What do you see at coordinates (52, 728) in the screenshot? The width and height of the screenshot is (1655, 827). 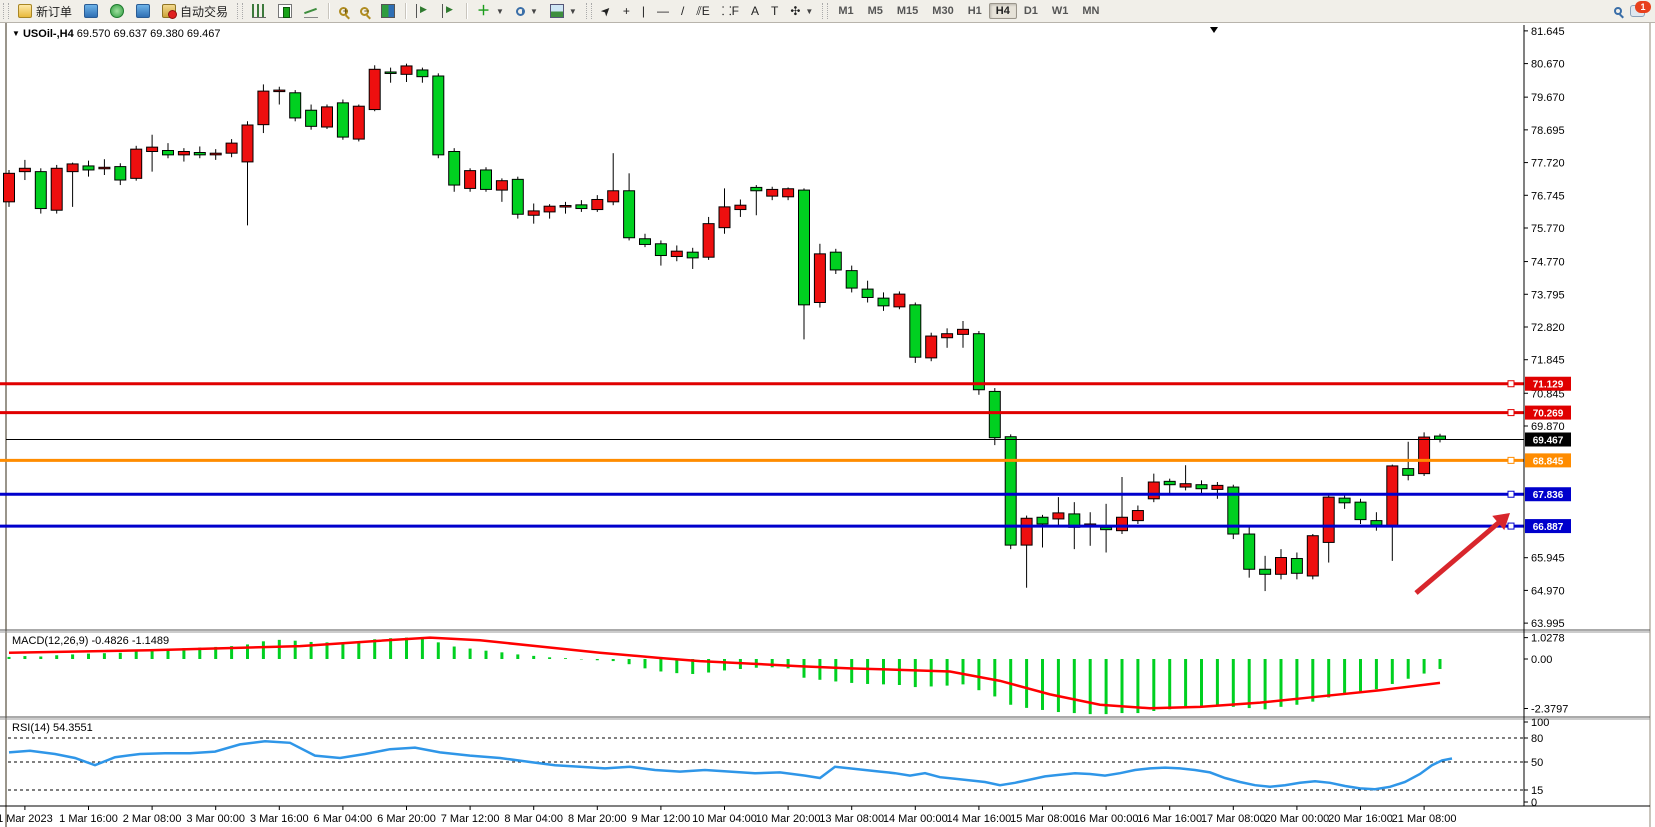 I see `rsi-indicator-label: RSI(14) 54.3551` at bounding box center [52, 728].